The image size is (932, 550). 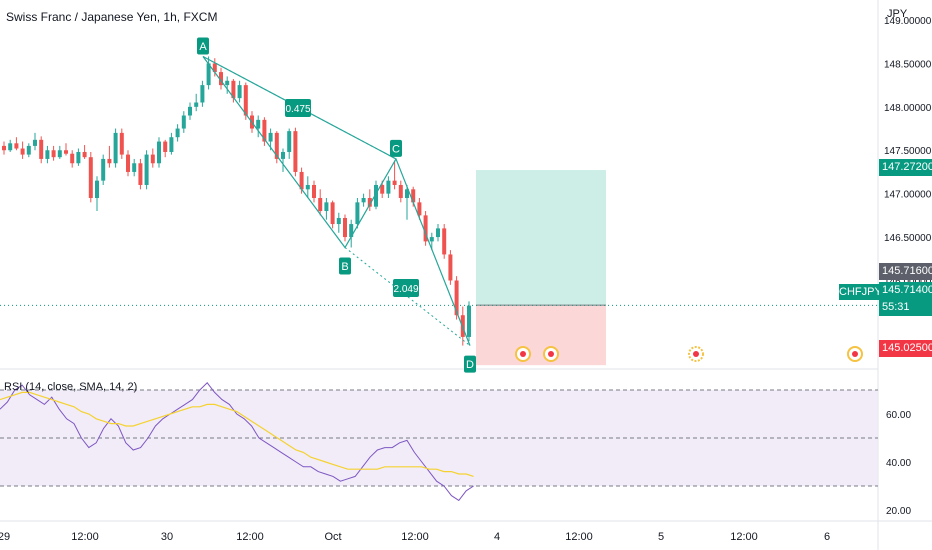 I want to click on price-tick-label: 149.00000, so click(x=908, y=21).